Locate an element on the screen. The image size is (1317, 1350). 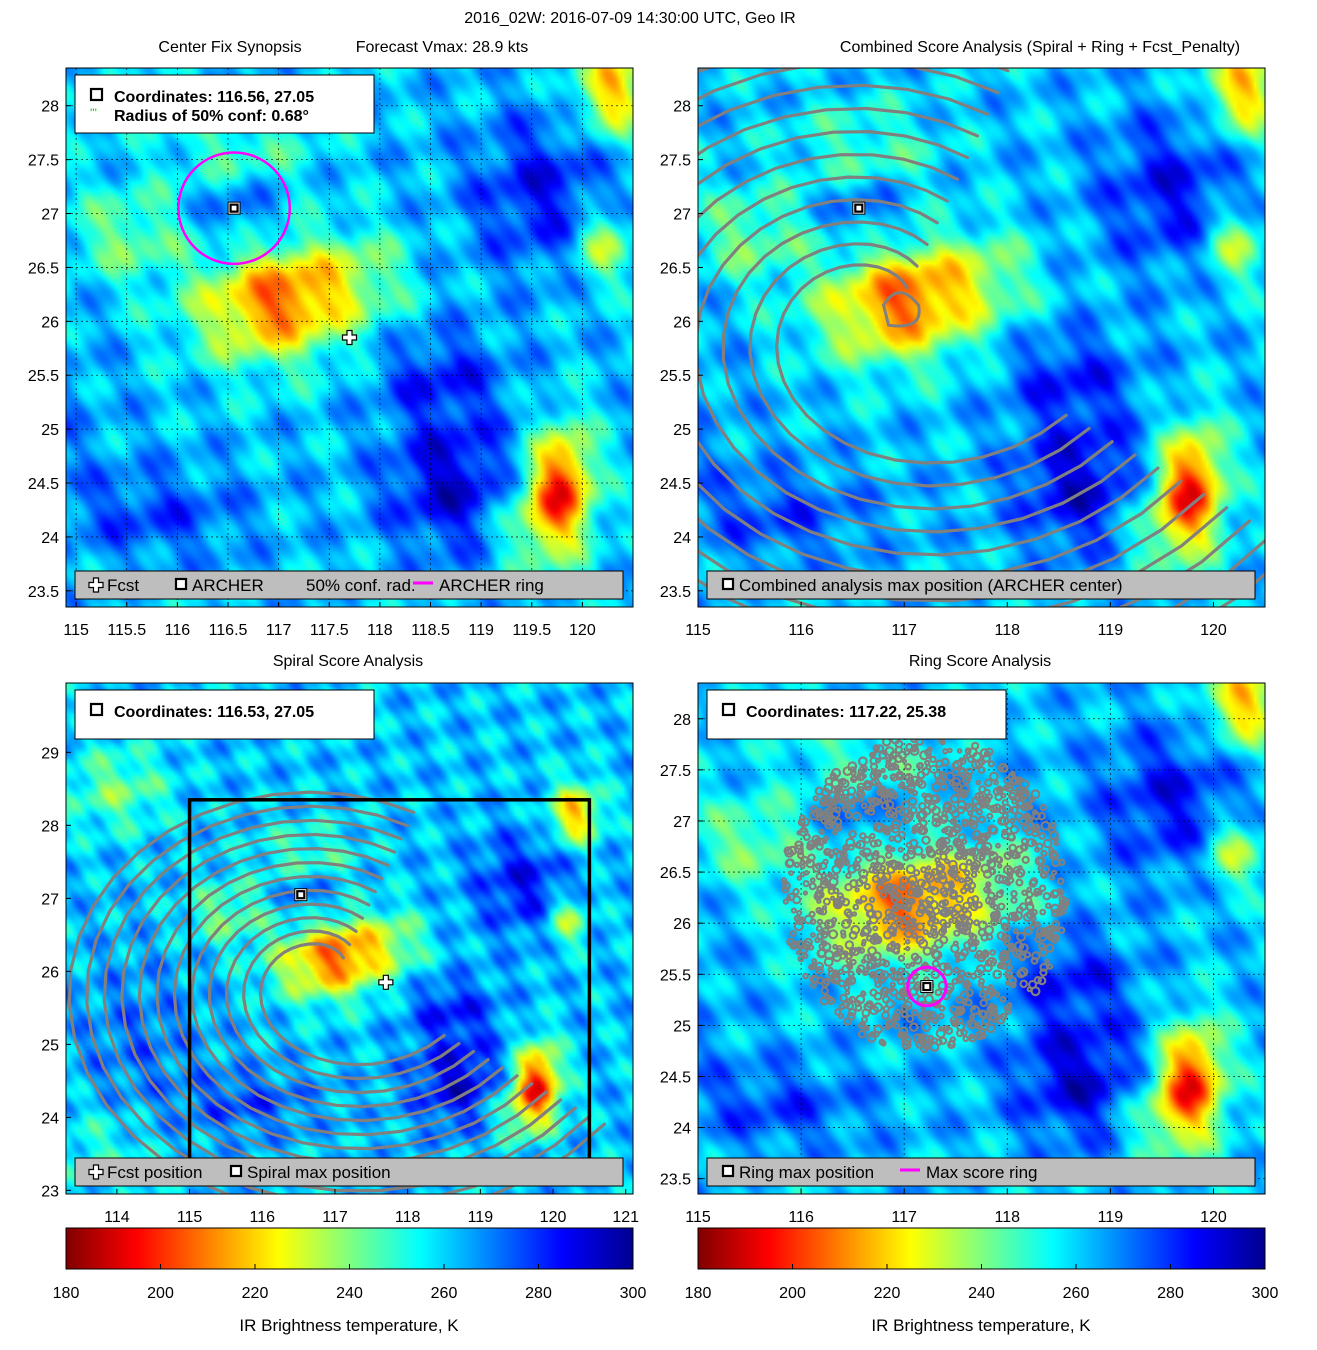
info-marker-icon is located at coordinates (96, 709).